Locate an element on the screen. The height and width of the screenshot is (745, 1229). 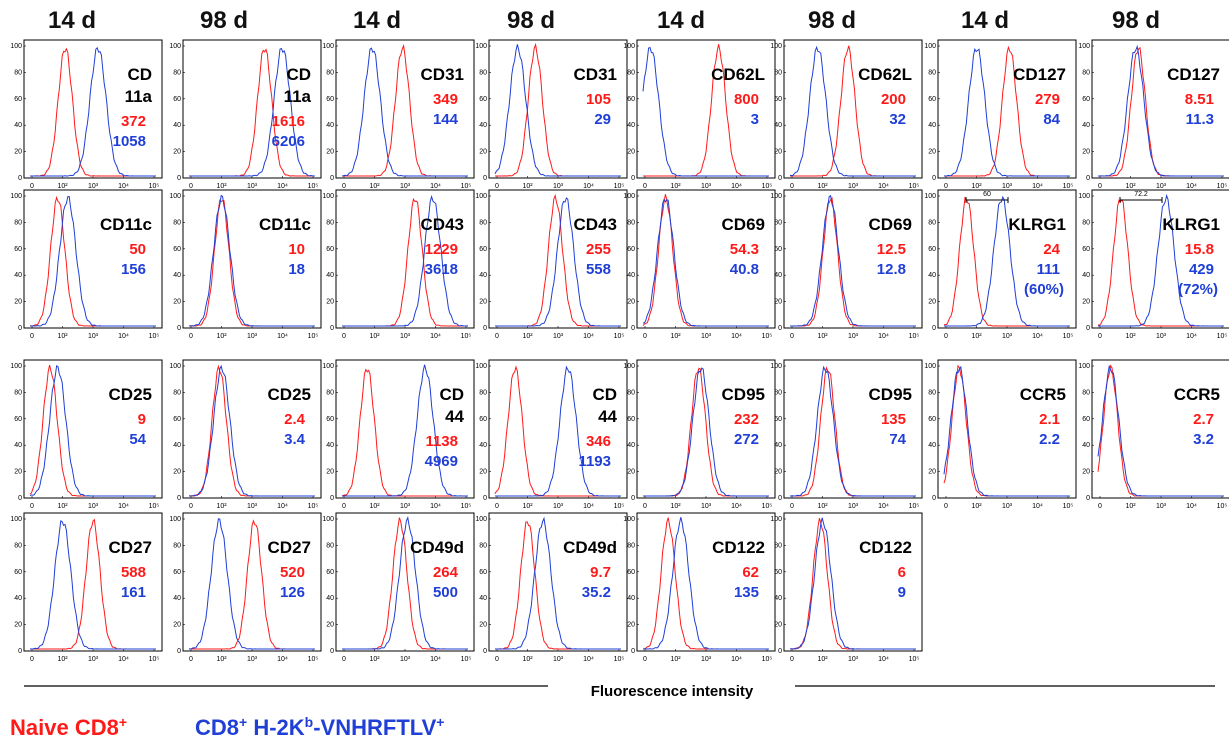
naive-mfi-value: 1616 is located at coordinates (288, 121).